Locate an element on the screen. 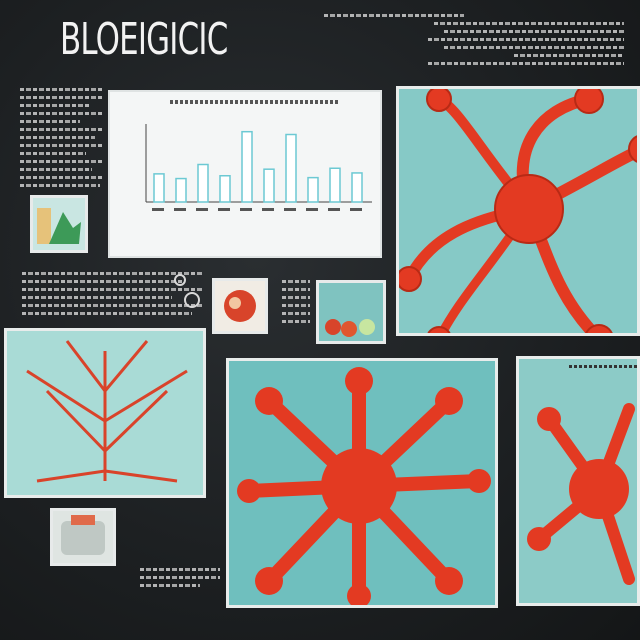 The image size is (640, 640). image-panel-right is located at coordinates (578, 481).